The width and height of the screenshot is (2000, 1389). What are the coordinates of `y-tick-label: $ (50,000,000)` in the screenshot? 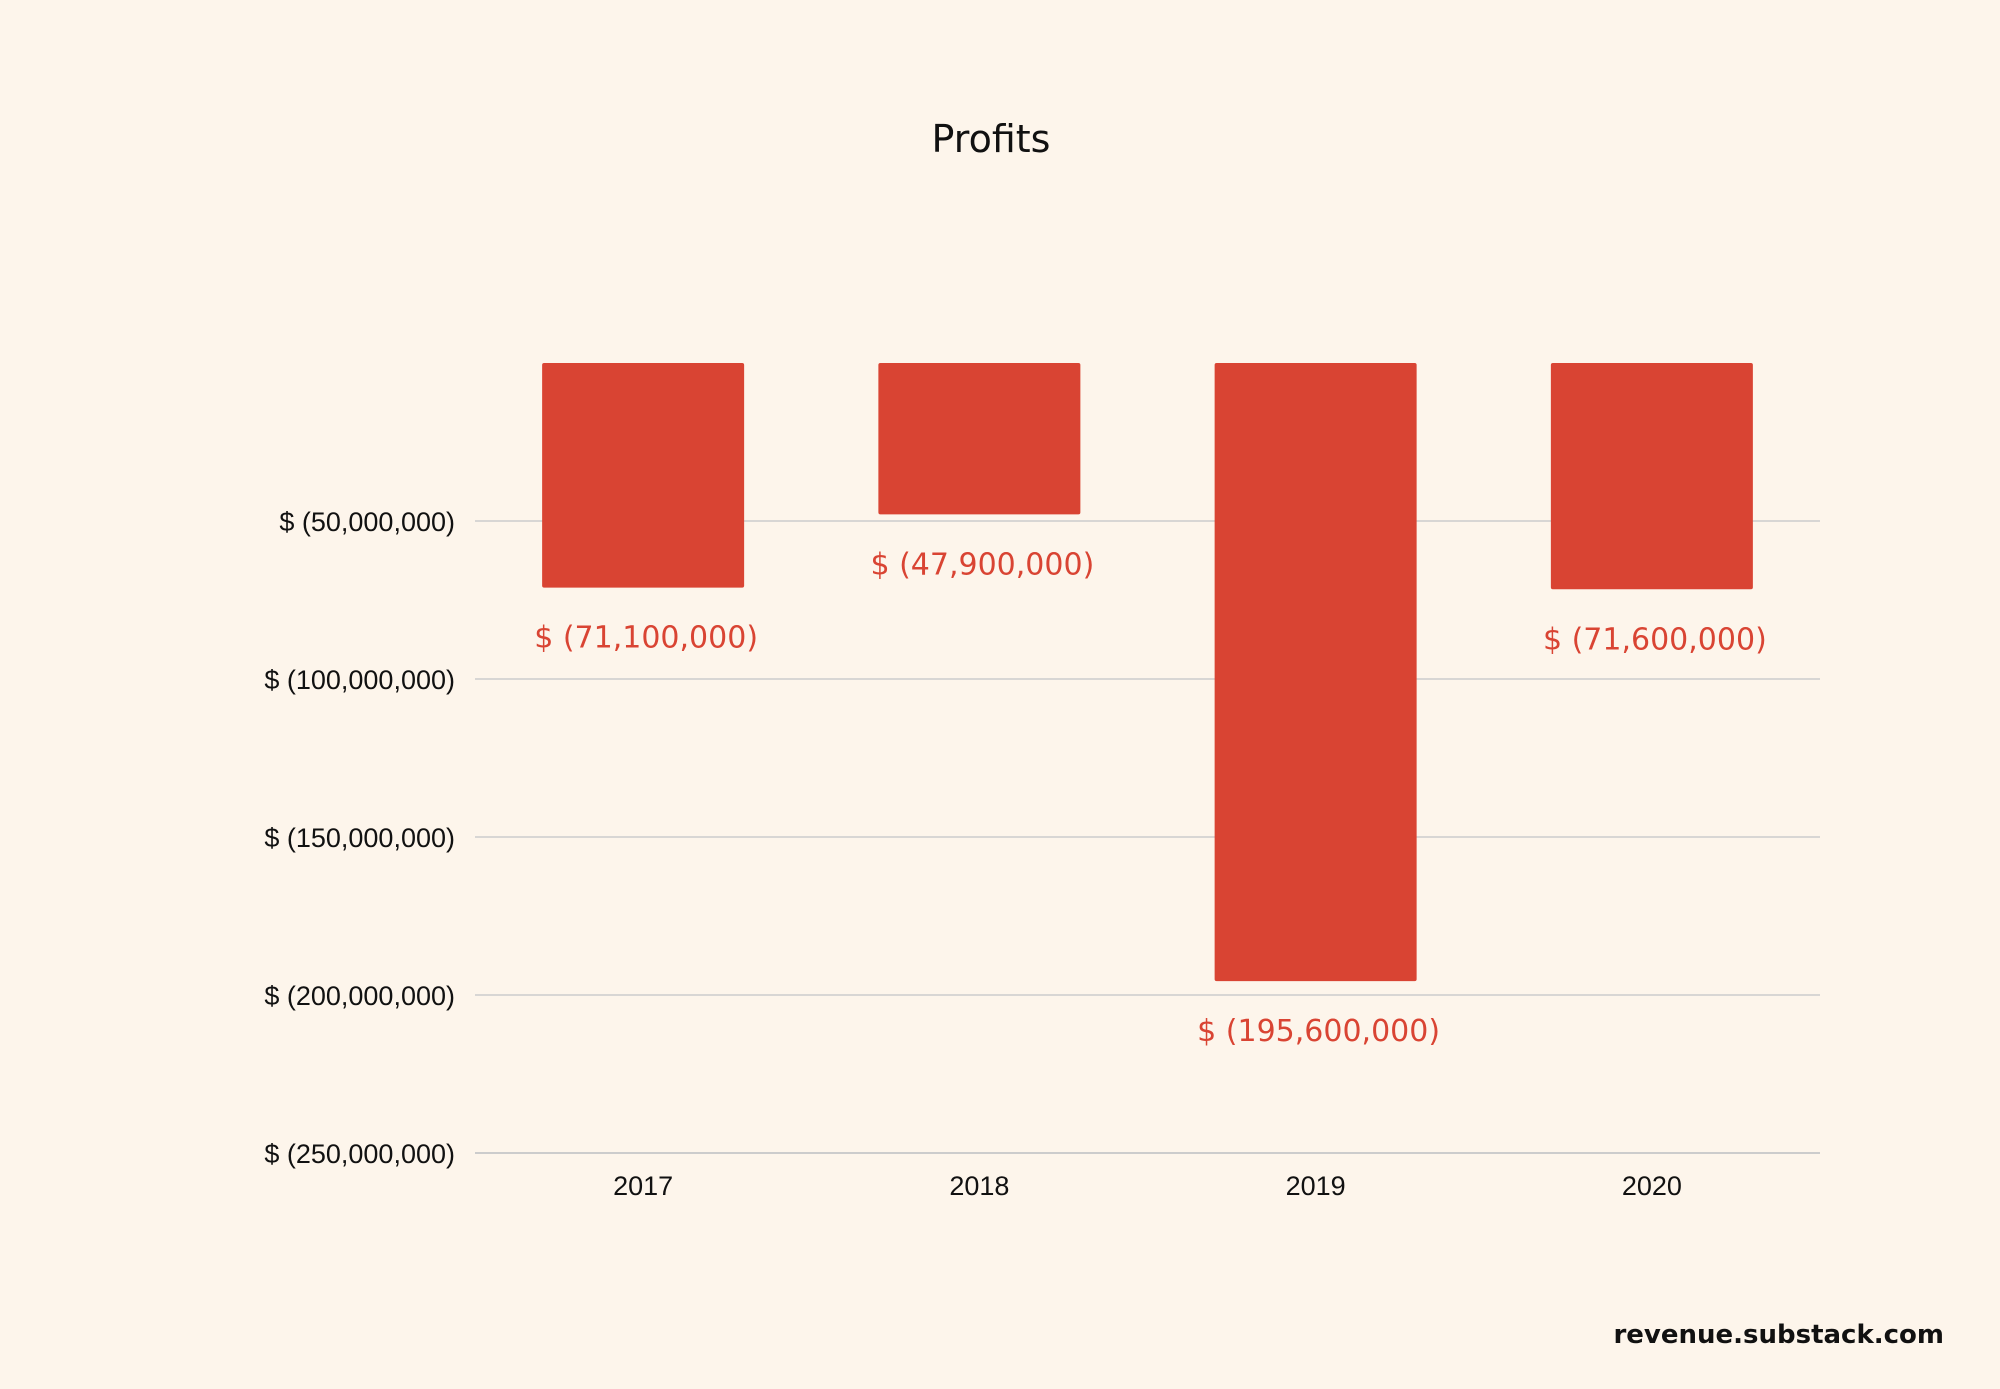 It's located at (367, 522).